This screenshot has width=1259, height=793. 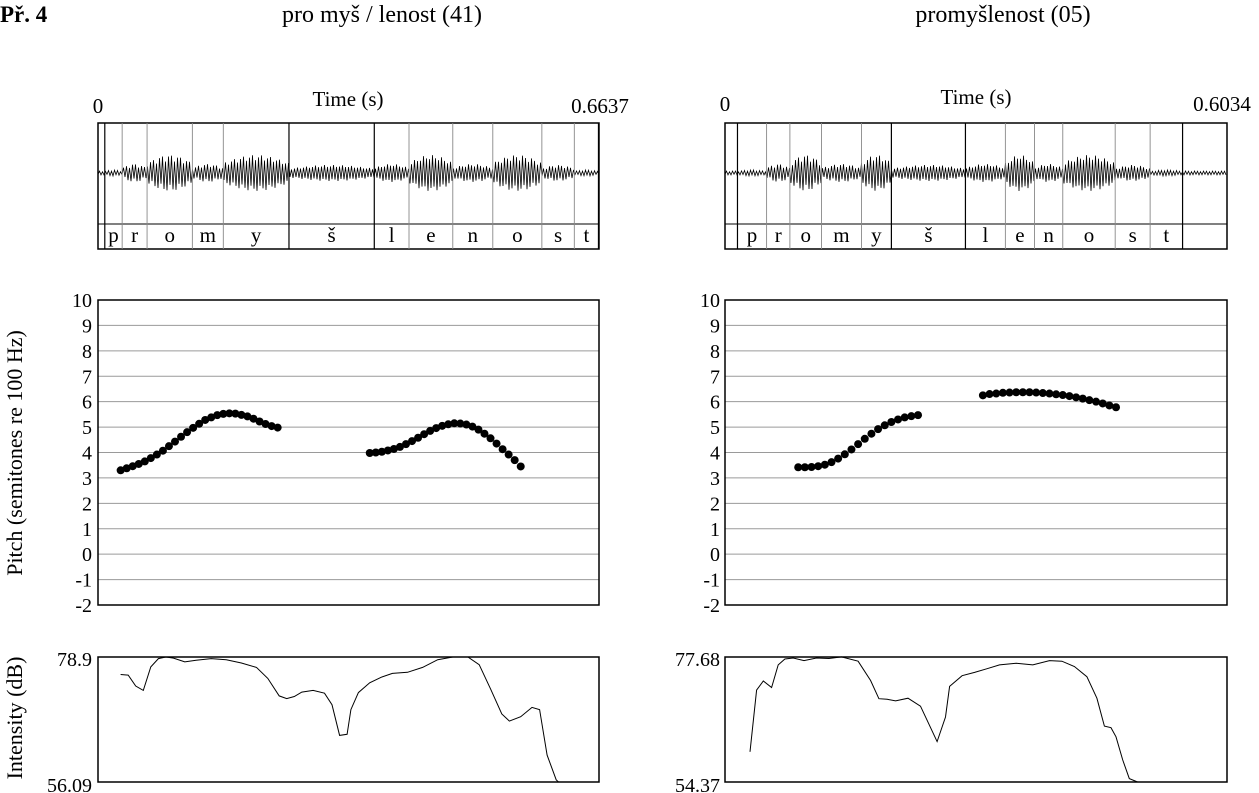 What do you see at coordinates (87, 403) in the screenshot?
I see `left-pitch-tick-label: 6` at bounding box center [87, 403].